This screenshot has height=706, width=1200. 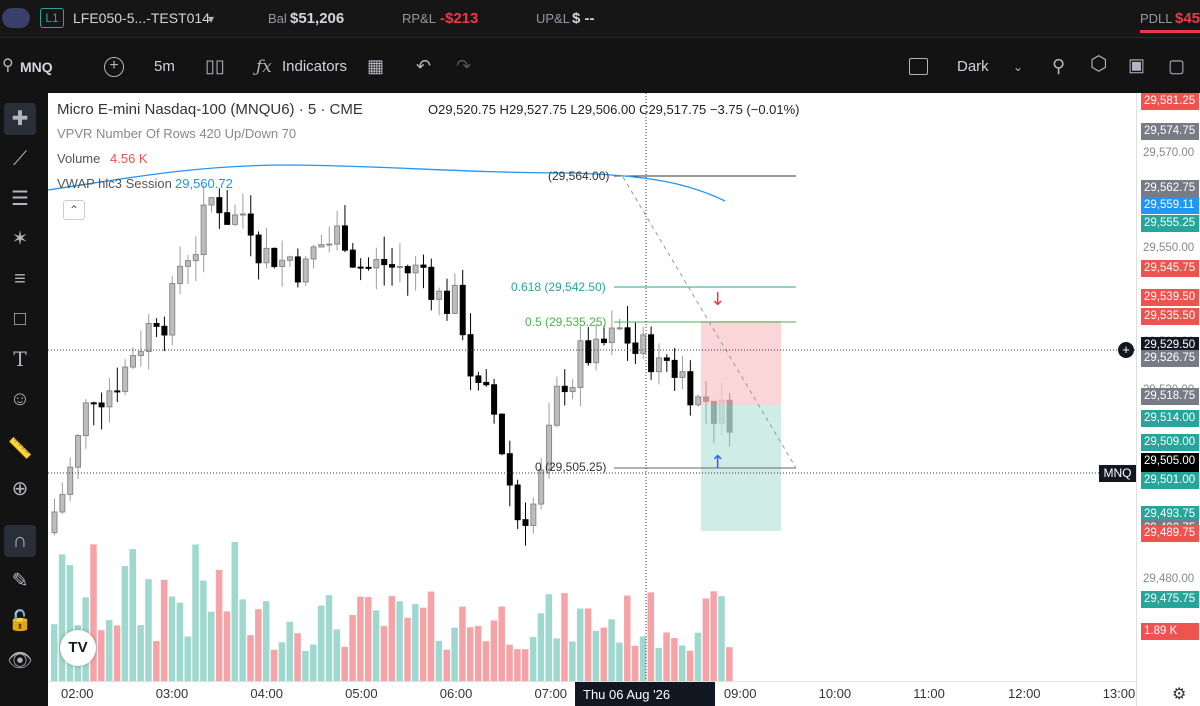 What do you see at coordinates (114, 183) in the screenshot?
I see `vwap-label: VWAP hlc3 Session` at bounding box center [114, 183].